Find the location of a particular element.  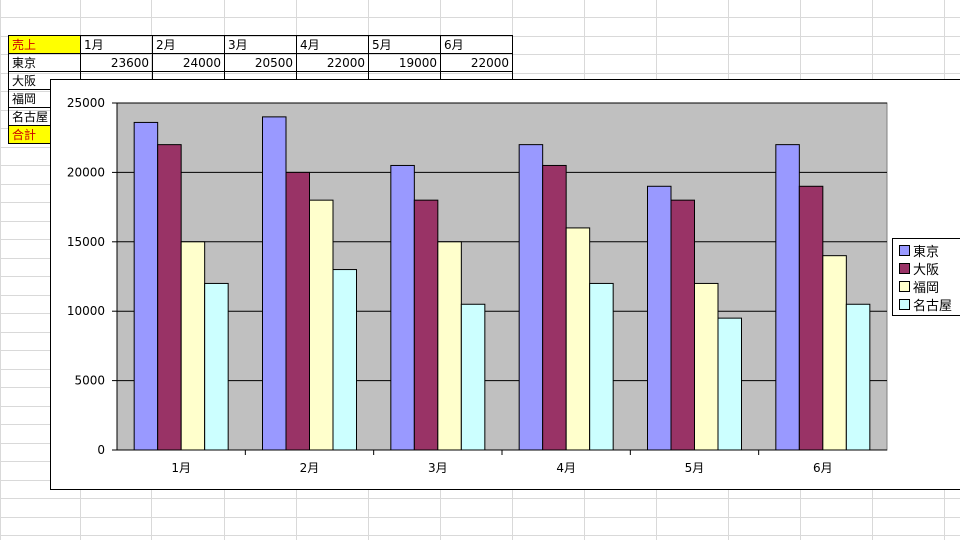

y-tick-label: 20000 is located at coordinates (86, 172).